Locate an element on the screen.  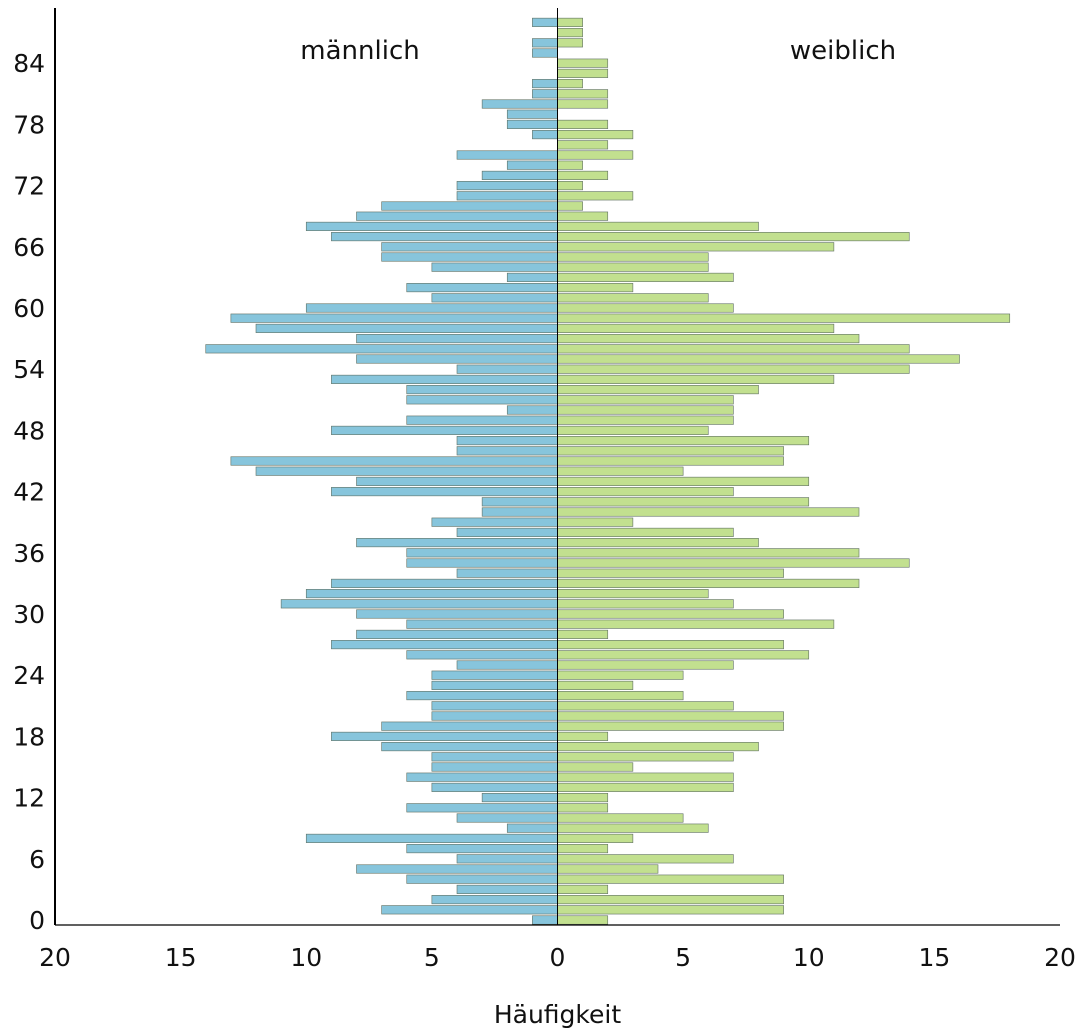
y-tick-label-36: 36 is located at coordinates (29, 553).